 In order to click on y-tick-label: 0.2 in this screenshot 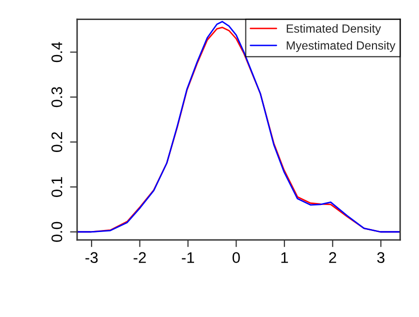, I will do `click(56, 142)`.